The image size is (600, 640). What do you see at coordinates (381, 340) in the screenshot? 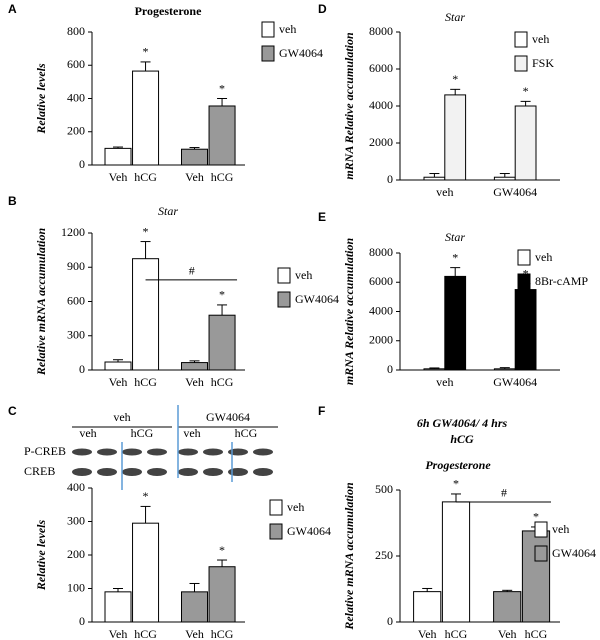
I see `y-tick-label: 2000` at bounding box center [381, 340].